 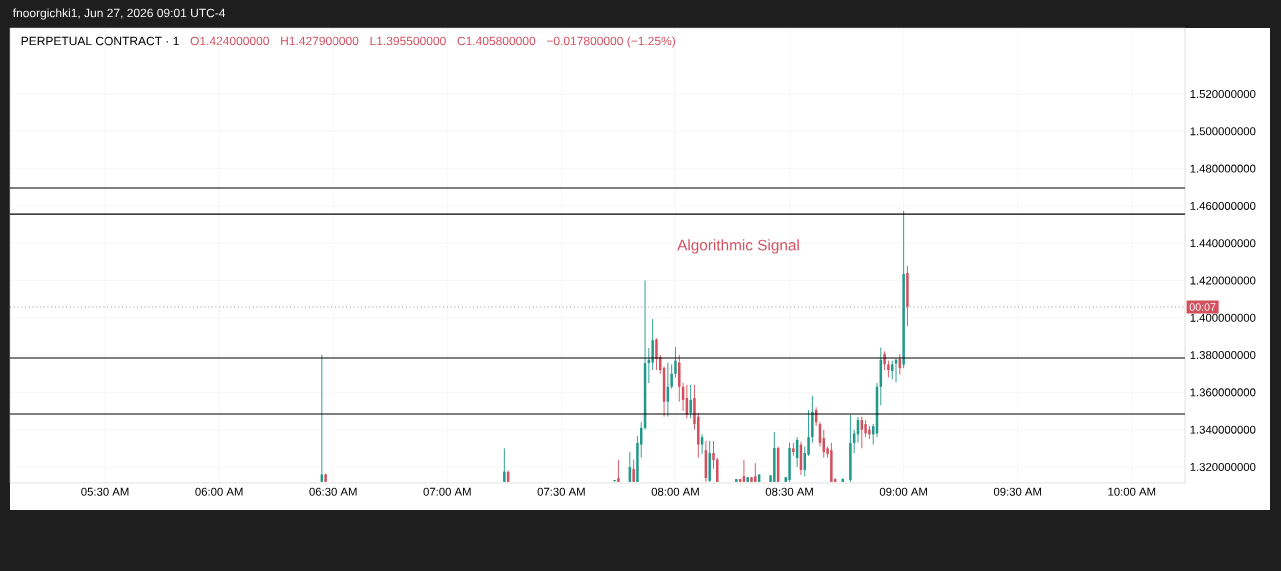 What do you see at coordinates (611, 42) in the screenshot?
I see `annotation: −0.017800000 (−1.25%)` at bounding box center [611, 42].